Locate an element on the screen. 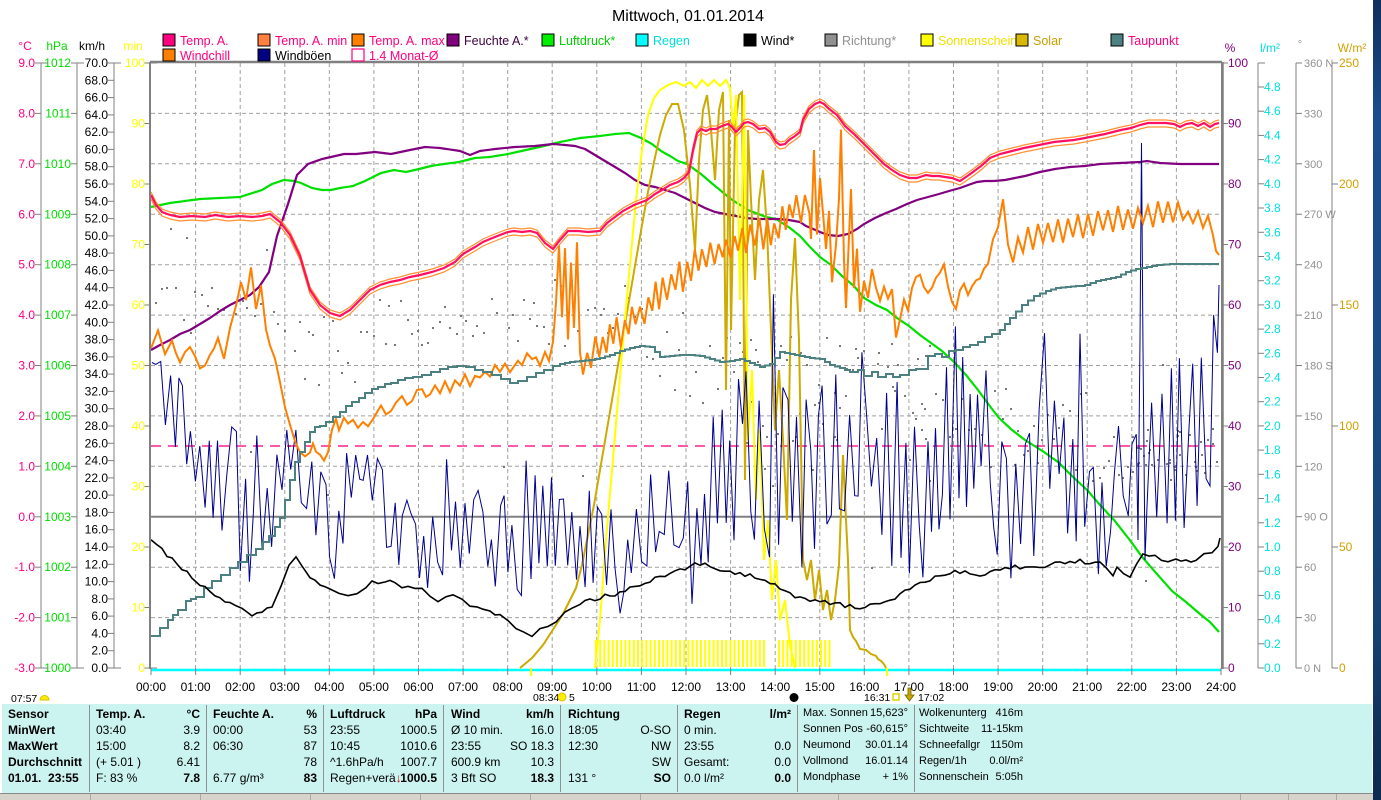 Image resolution: width=1381 pixels, height=800 pixels. svg-text: 28.0 is located at coordinates (97, 426).